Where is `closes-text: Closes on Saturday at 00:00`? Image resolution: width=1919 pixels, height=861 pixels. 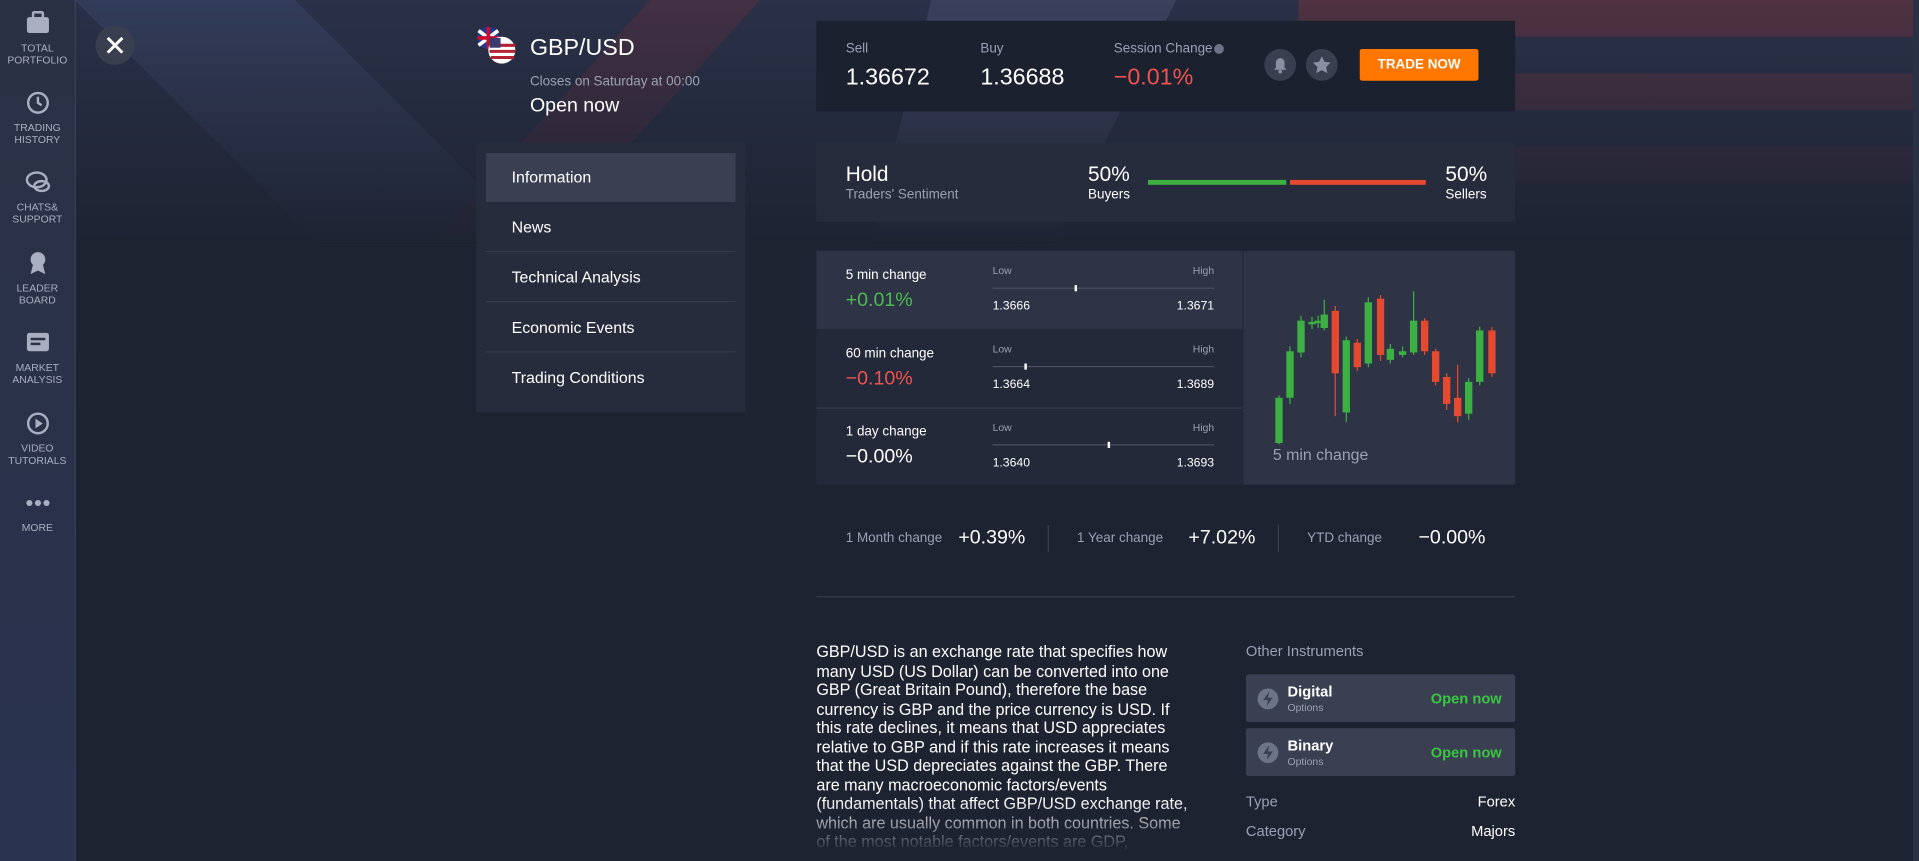 closes-text: Closes on Saturday at 00:00 is located at coordinates (614, 82).